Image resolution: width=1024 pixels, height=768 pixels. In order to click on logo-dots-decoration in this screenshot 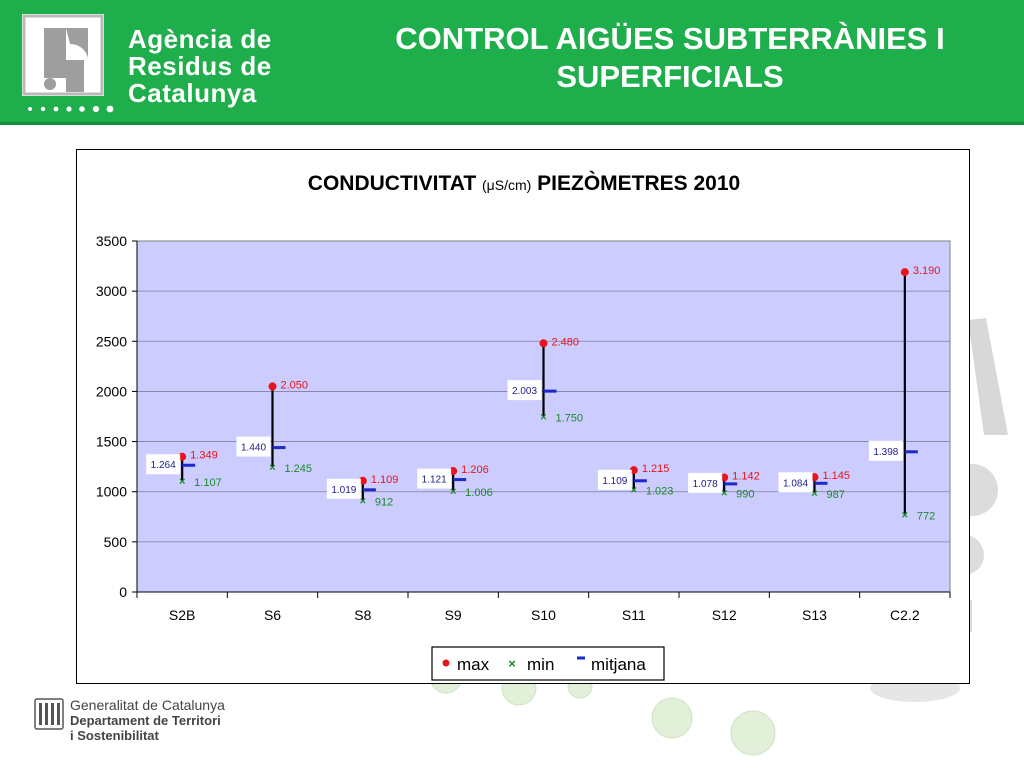, I will do `click(71, 109)`.